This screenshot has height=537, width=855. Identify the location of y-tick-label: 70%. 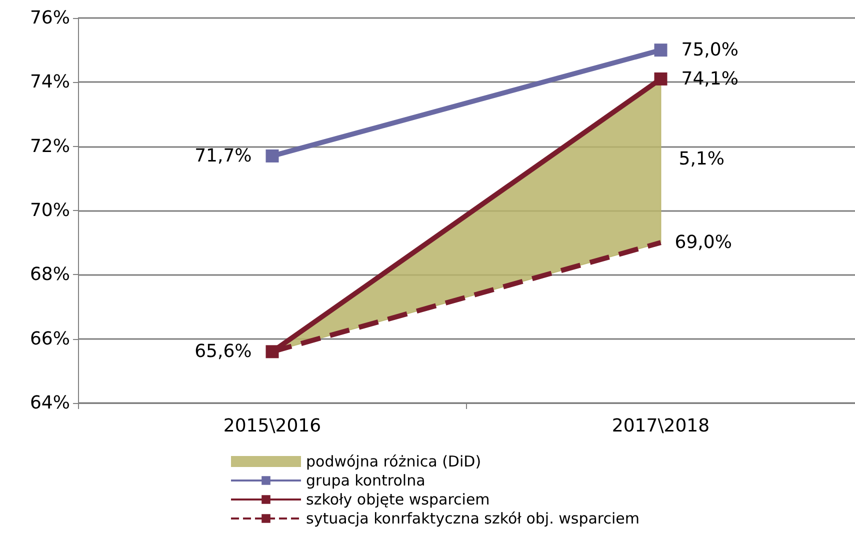
(50, 210).